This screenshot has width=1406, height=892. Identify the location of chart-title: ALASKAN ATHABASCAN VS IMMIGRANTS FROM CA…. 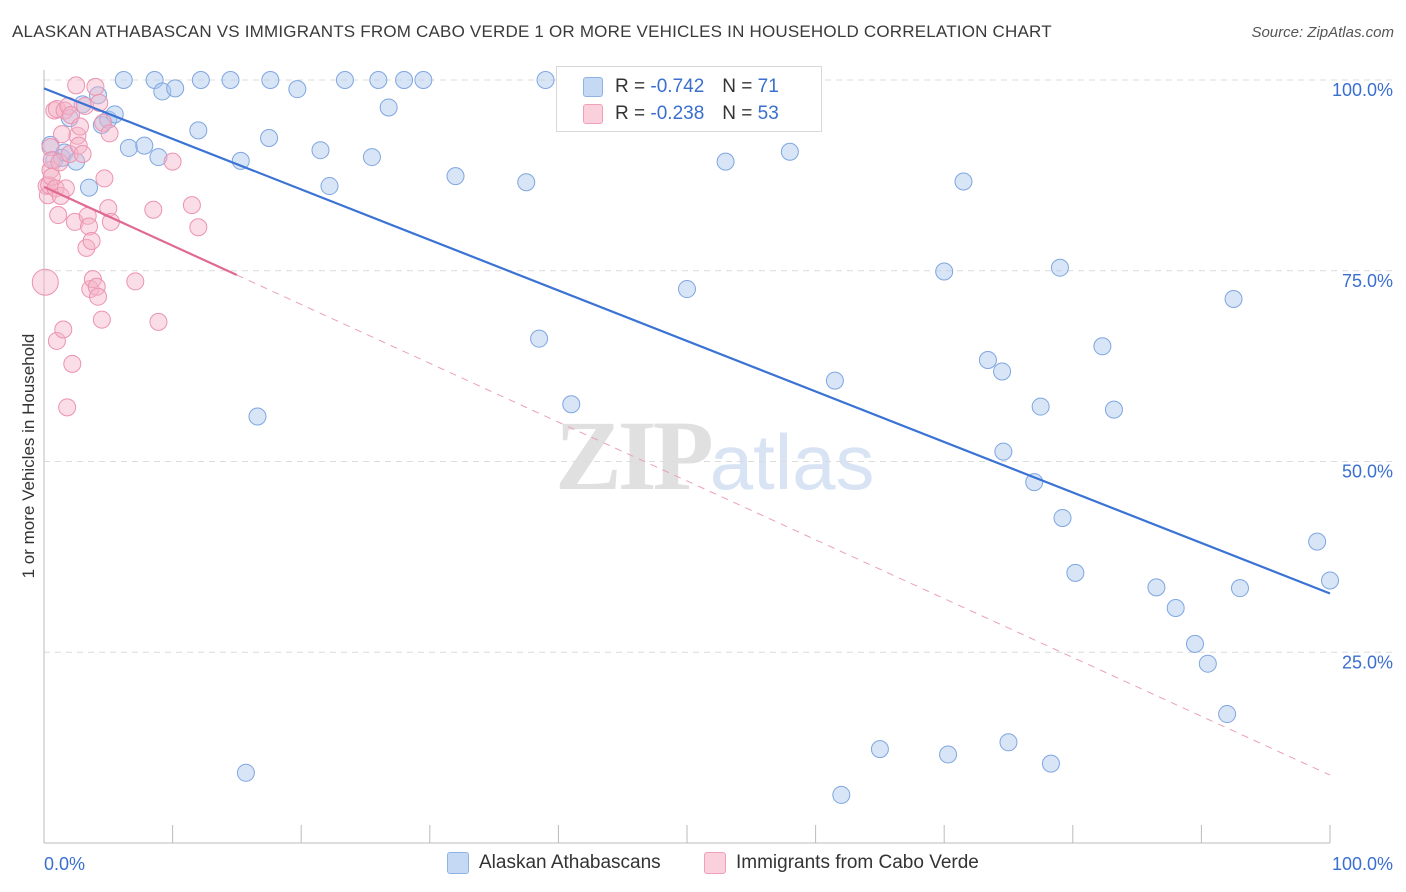
(532, 31).